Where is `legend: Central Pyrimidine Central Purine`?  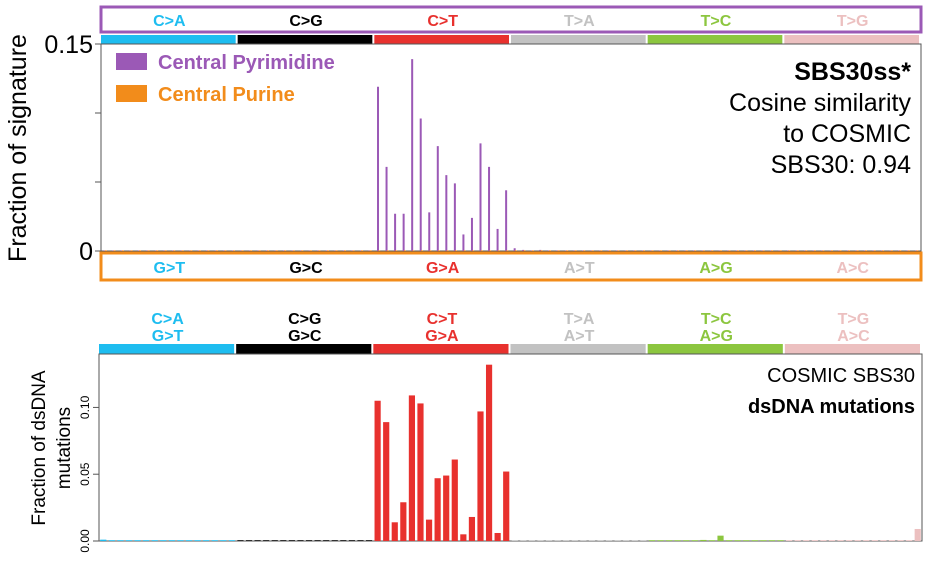
legend: Central Pyrimidine Central Purine is located at coordinates (225, 79).